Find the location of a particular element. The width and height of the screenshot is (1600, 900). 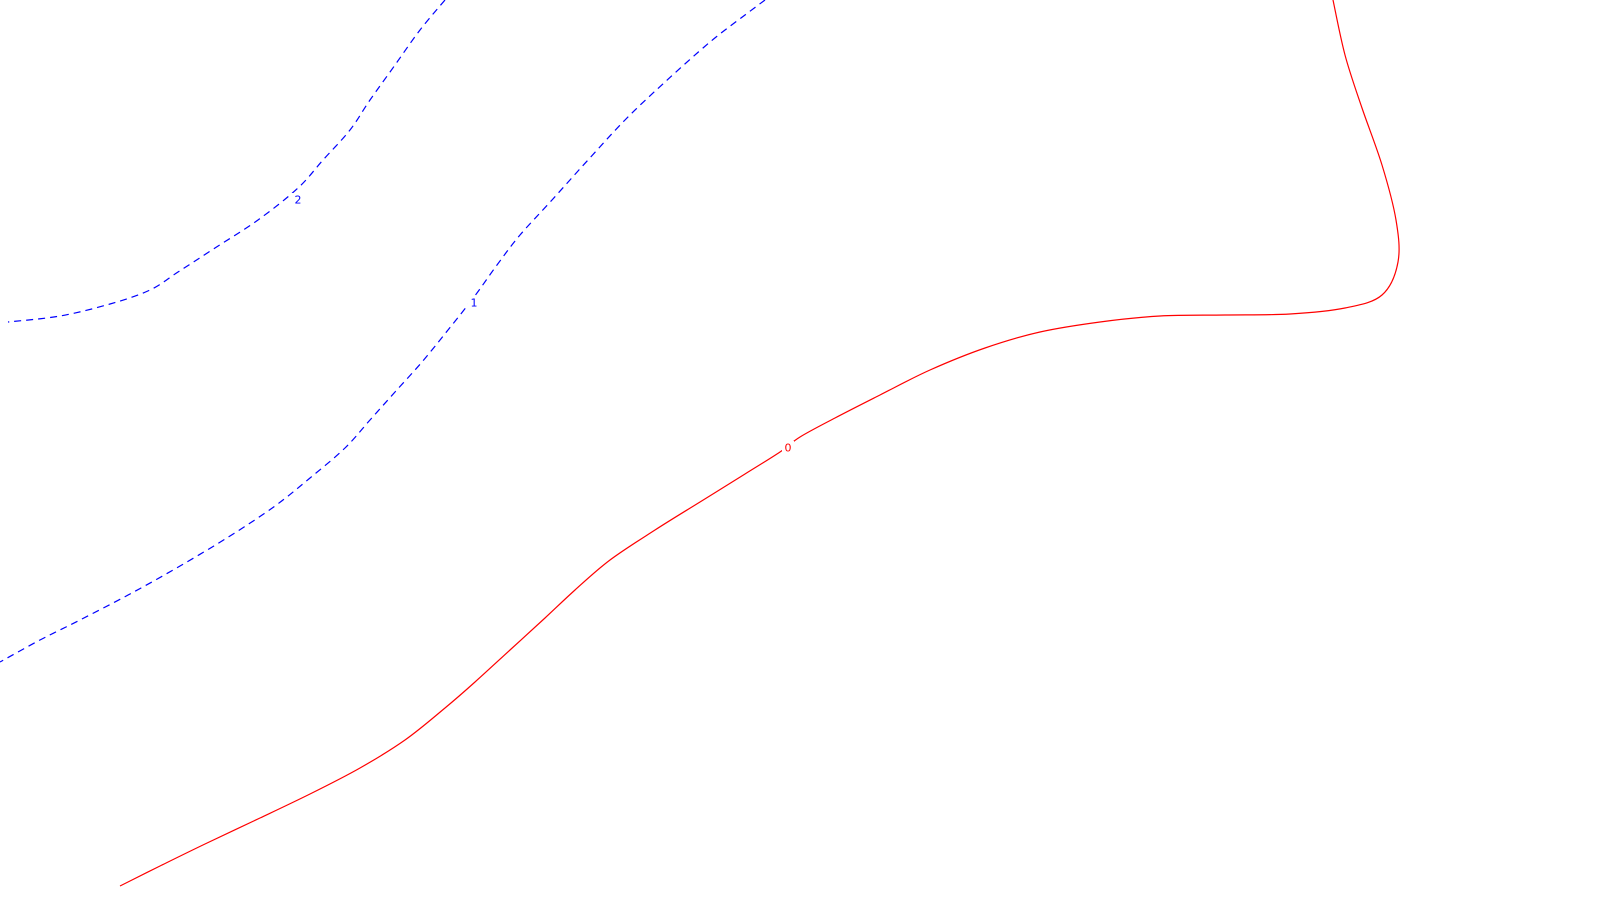

contour-label-1: 1 is located at coordinates (474, 303).